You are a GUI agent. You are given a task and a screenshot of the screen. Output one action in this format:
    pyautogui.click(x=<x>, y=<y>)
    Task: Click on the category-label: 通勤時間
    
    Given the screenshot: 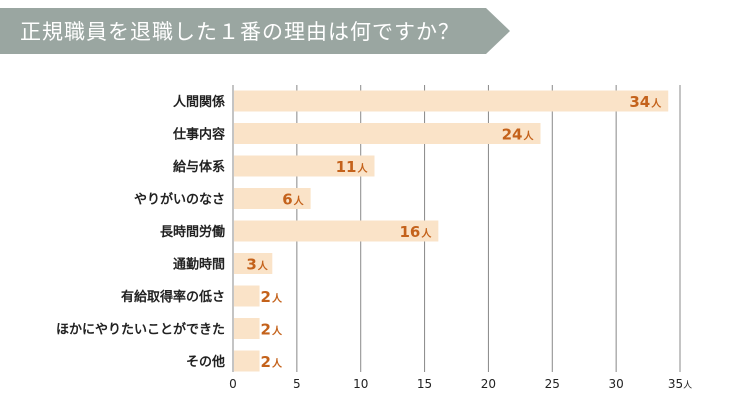 What is the action you would take?
    pyautogui.click(x=199, y=265)
    